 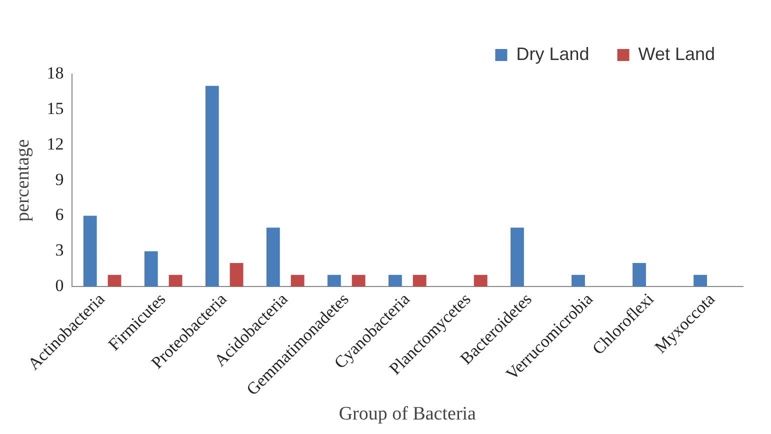 I want to click on y-tick-label: 0, so click(x=59, y=286).